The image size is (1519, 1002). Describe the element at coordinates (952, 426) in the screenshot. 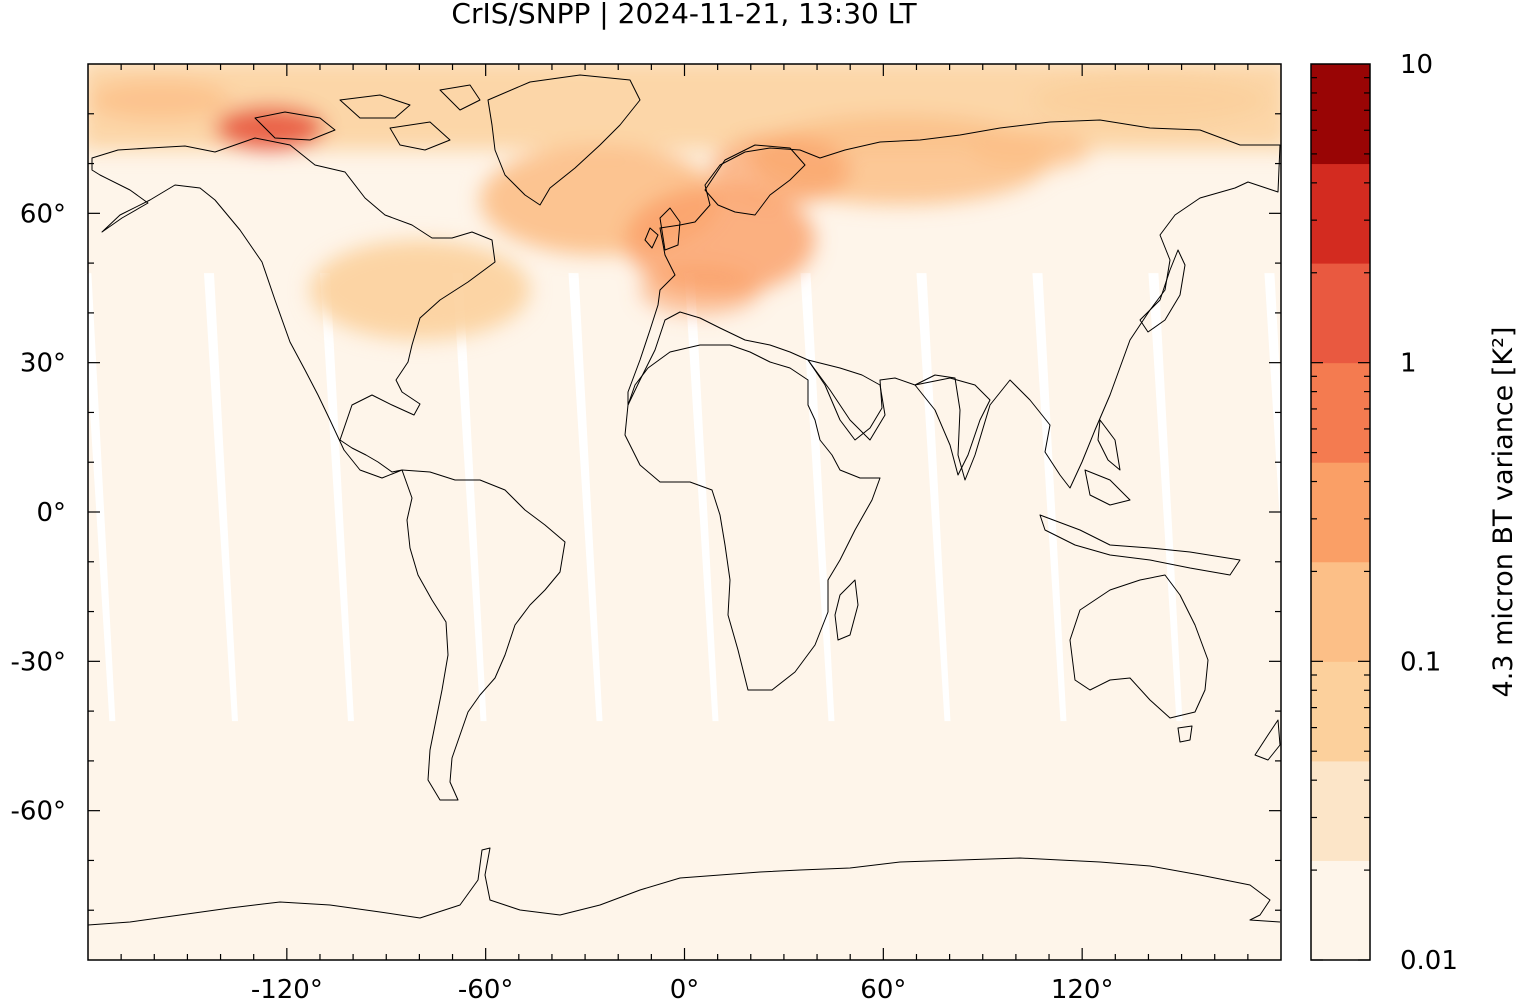

I see `coastline-india` at that location.